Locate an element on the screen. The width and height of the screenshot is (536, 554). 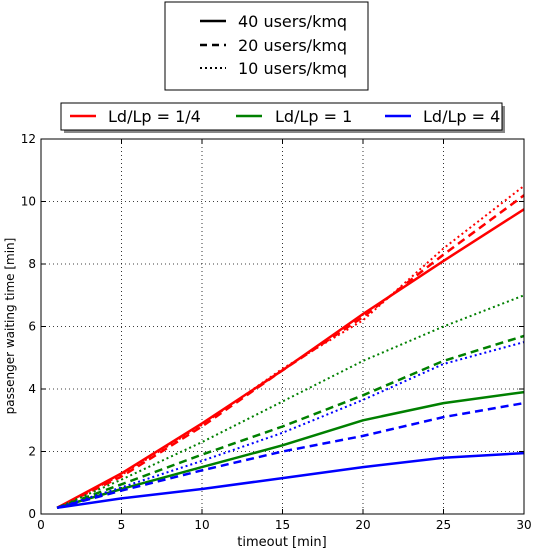
color-legend-box is located at coordinates (281, 116).